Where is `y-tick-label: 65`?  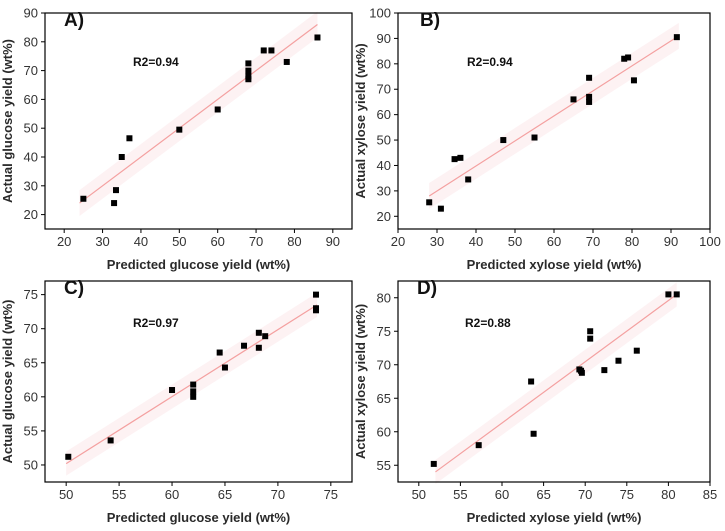 y-tick-label: 65 is located at coordinates (31, 362).